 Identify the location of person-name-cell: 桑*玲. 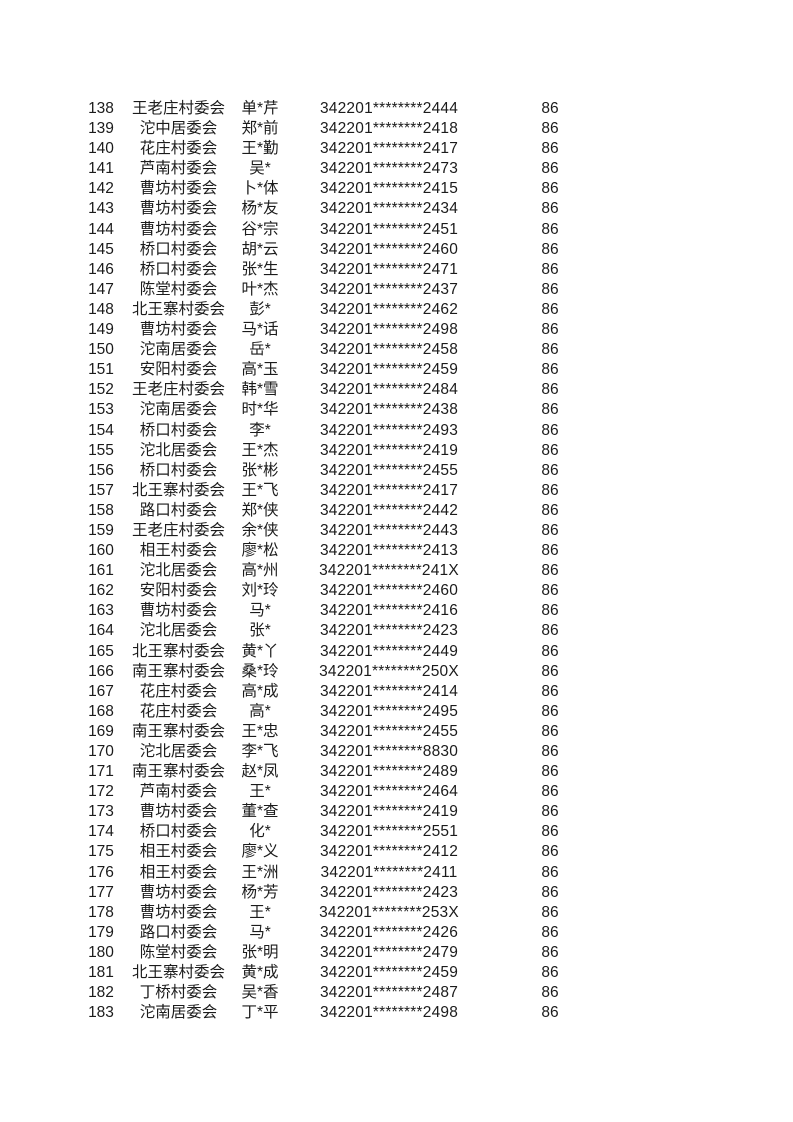
(260, 671).